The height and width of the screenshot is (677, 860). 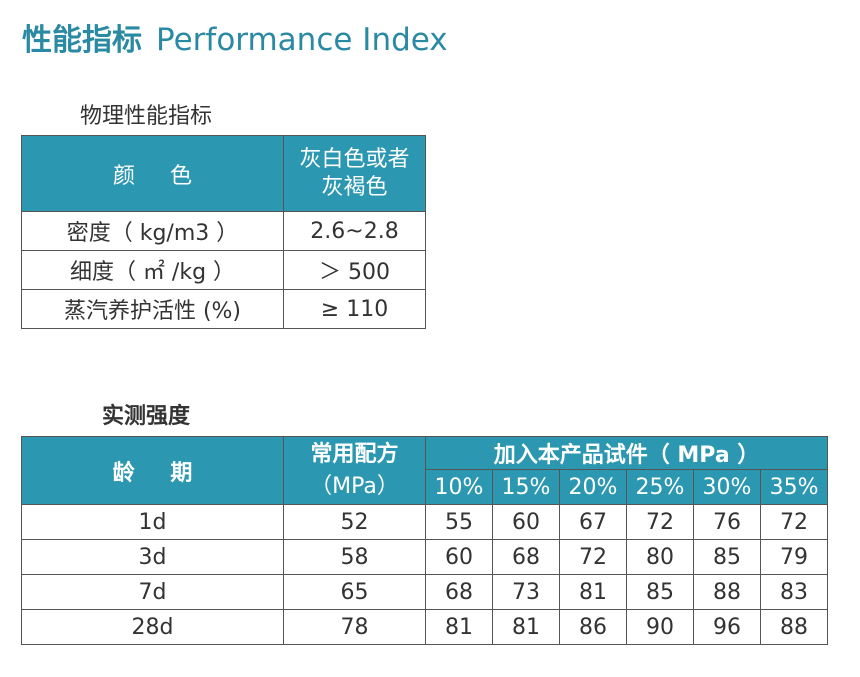 I want to click on value-cell: 73, so click(x=526, y=592).